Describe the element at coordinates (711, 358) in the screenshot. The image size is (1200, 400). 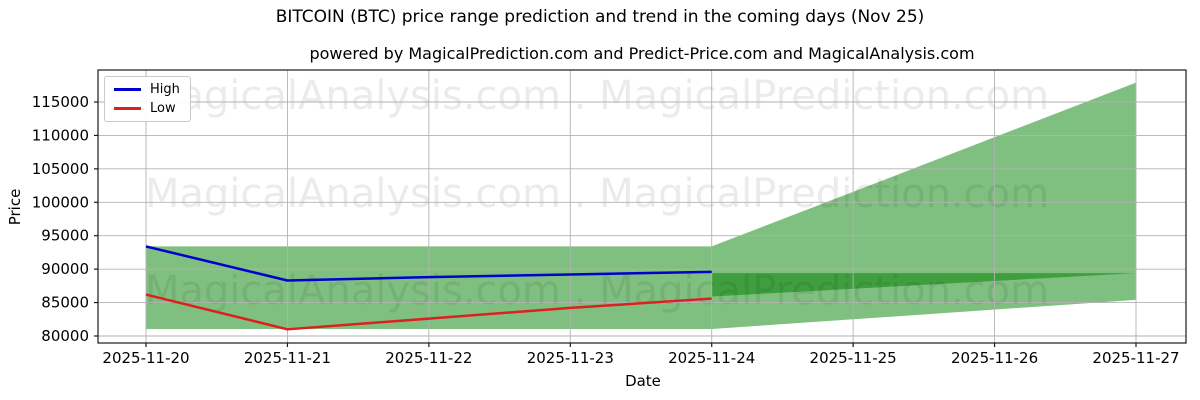
I see `x-tick-label: 2025-11-24` at that location.